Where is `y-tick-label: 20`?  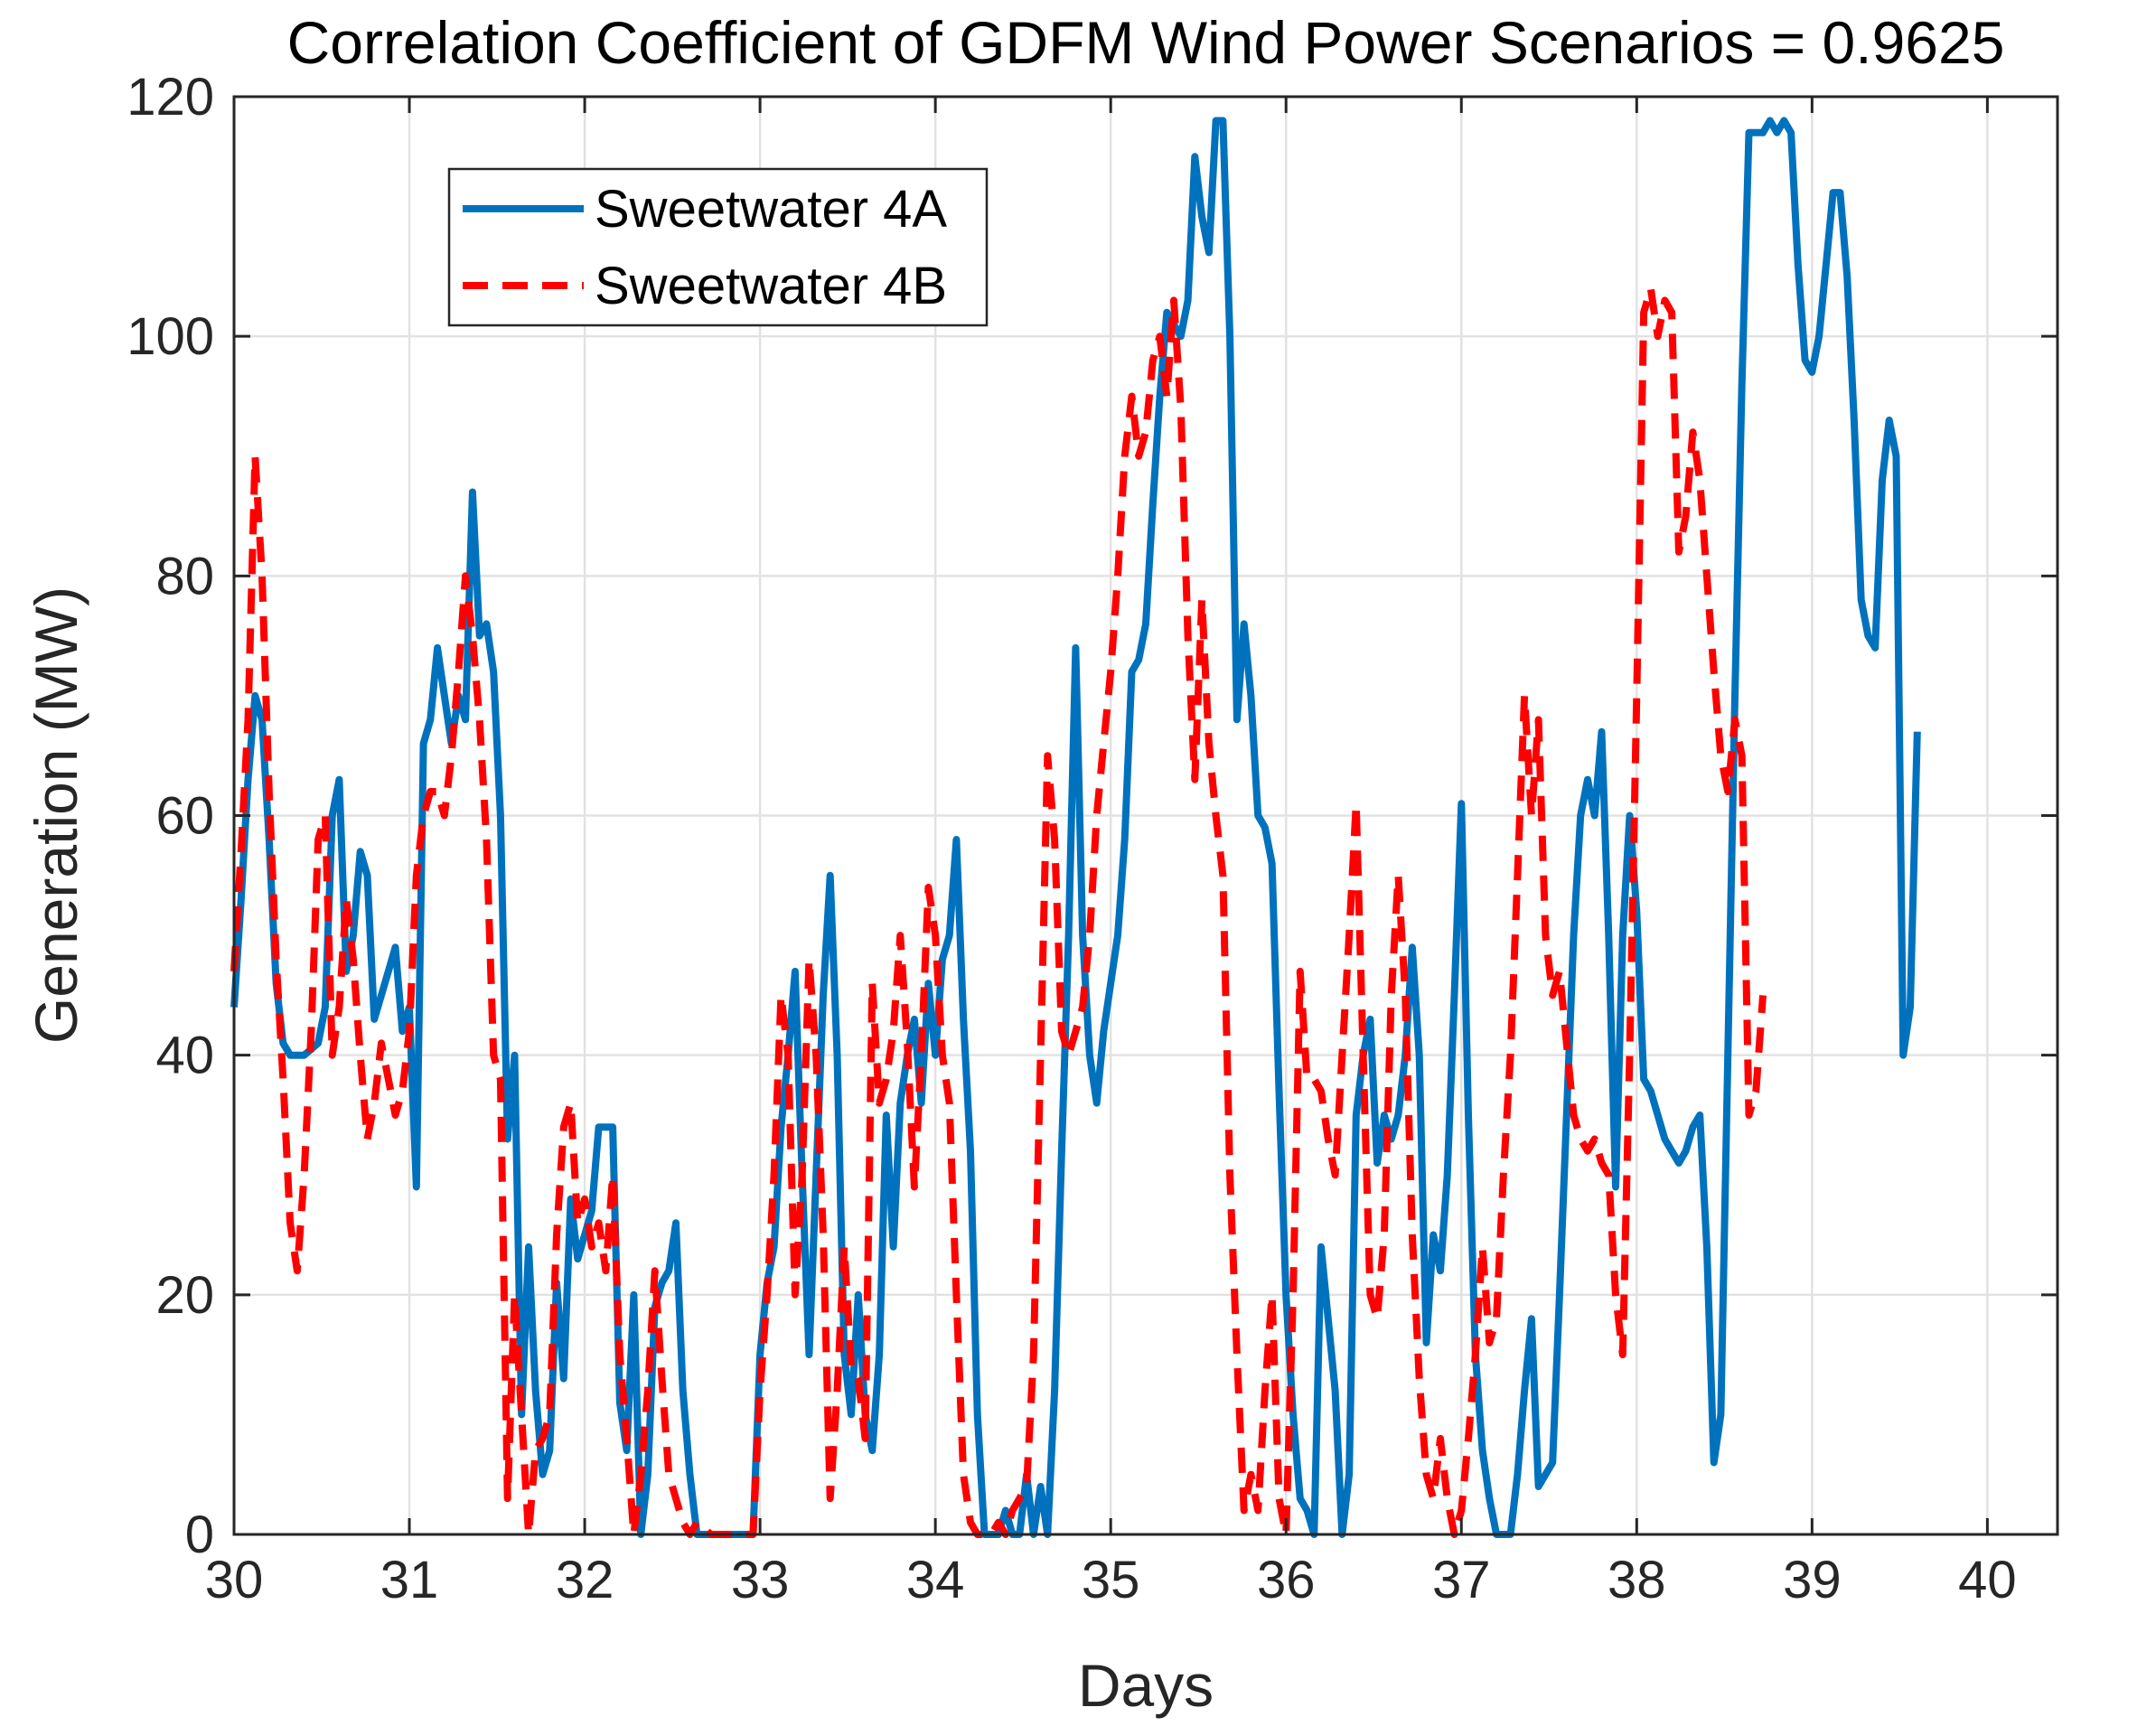 y-tick-label: 20 is located at coordinates (184, 1295).